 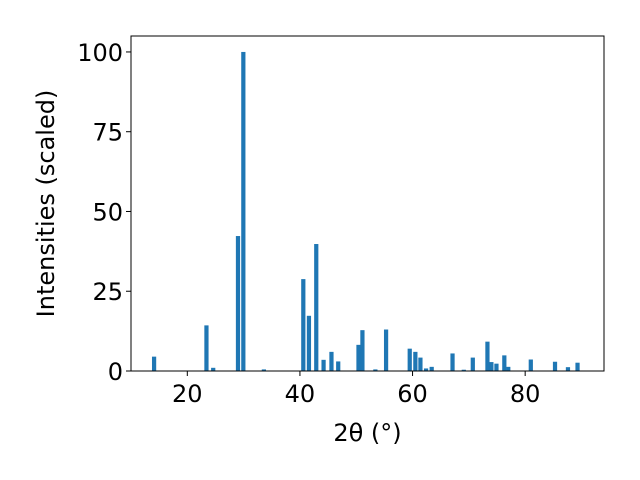 What do you see at coordinates (525, 394) in the screenshot?
I see `x-tick-label: 80` at bounding box center [525, 394].